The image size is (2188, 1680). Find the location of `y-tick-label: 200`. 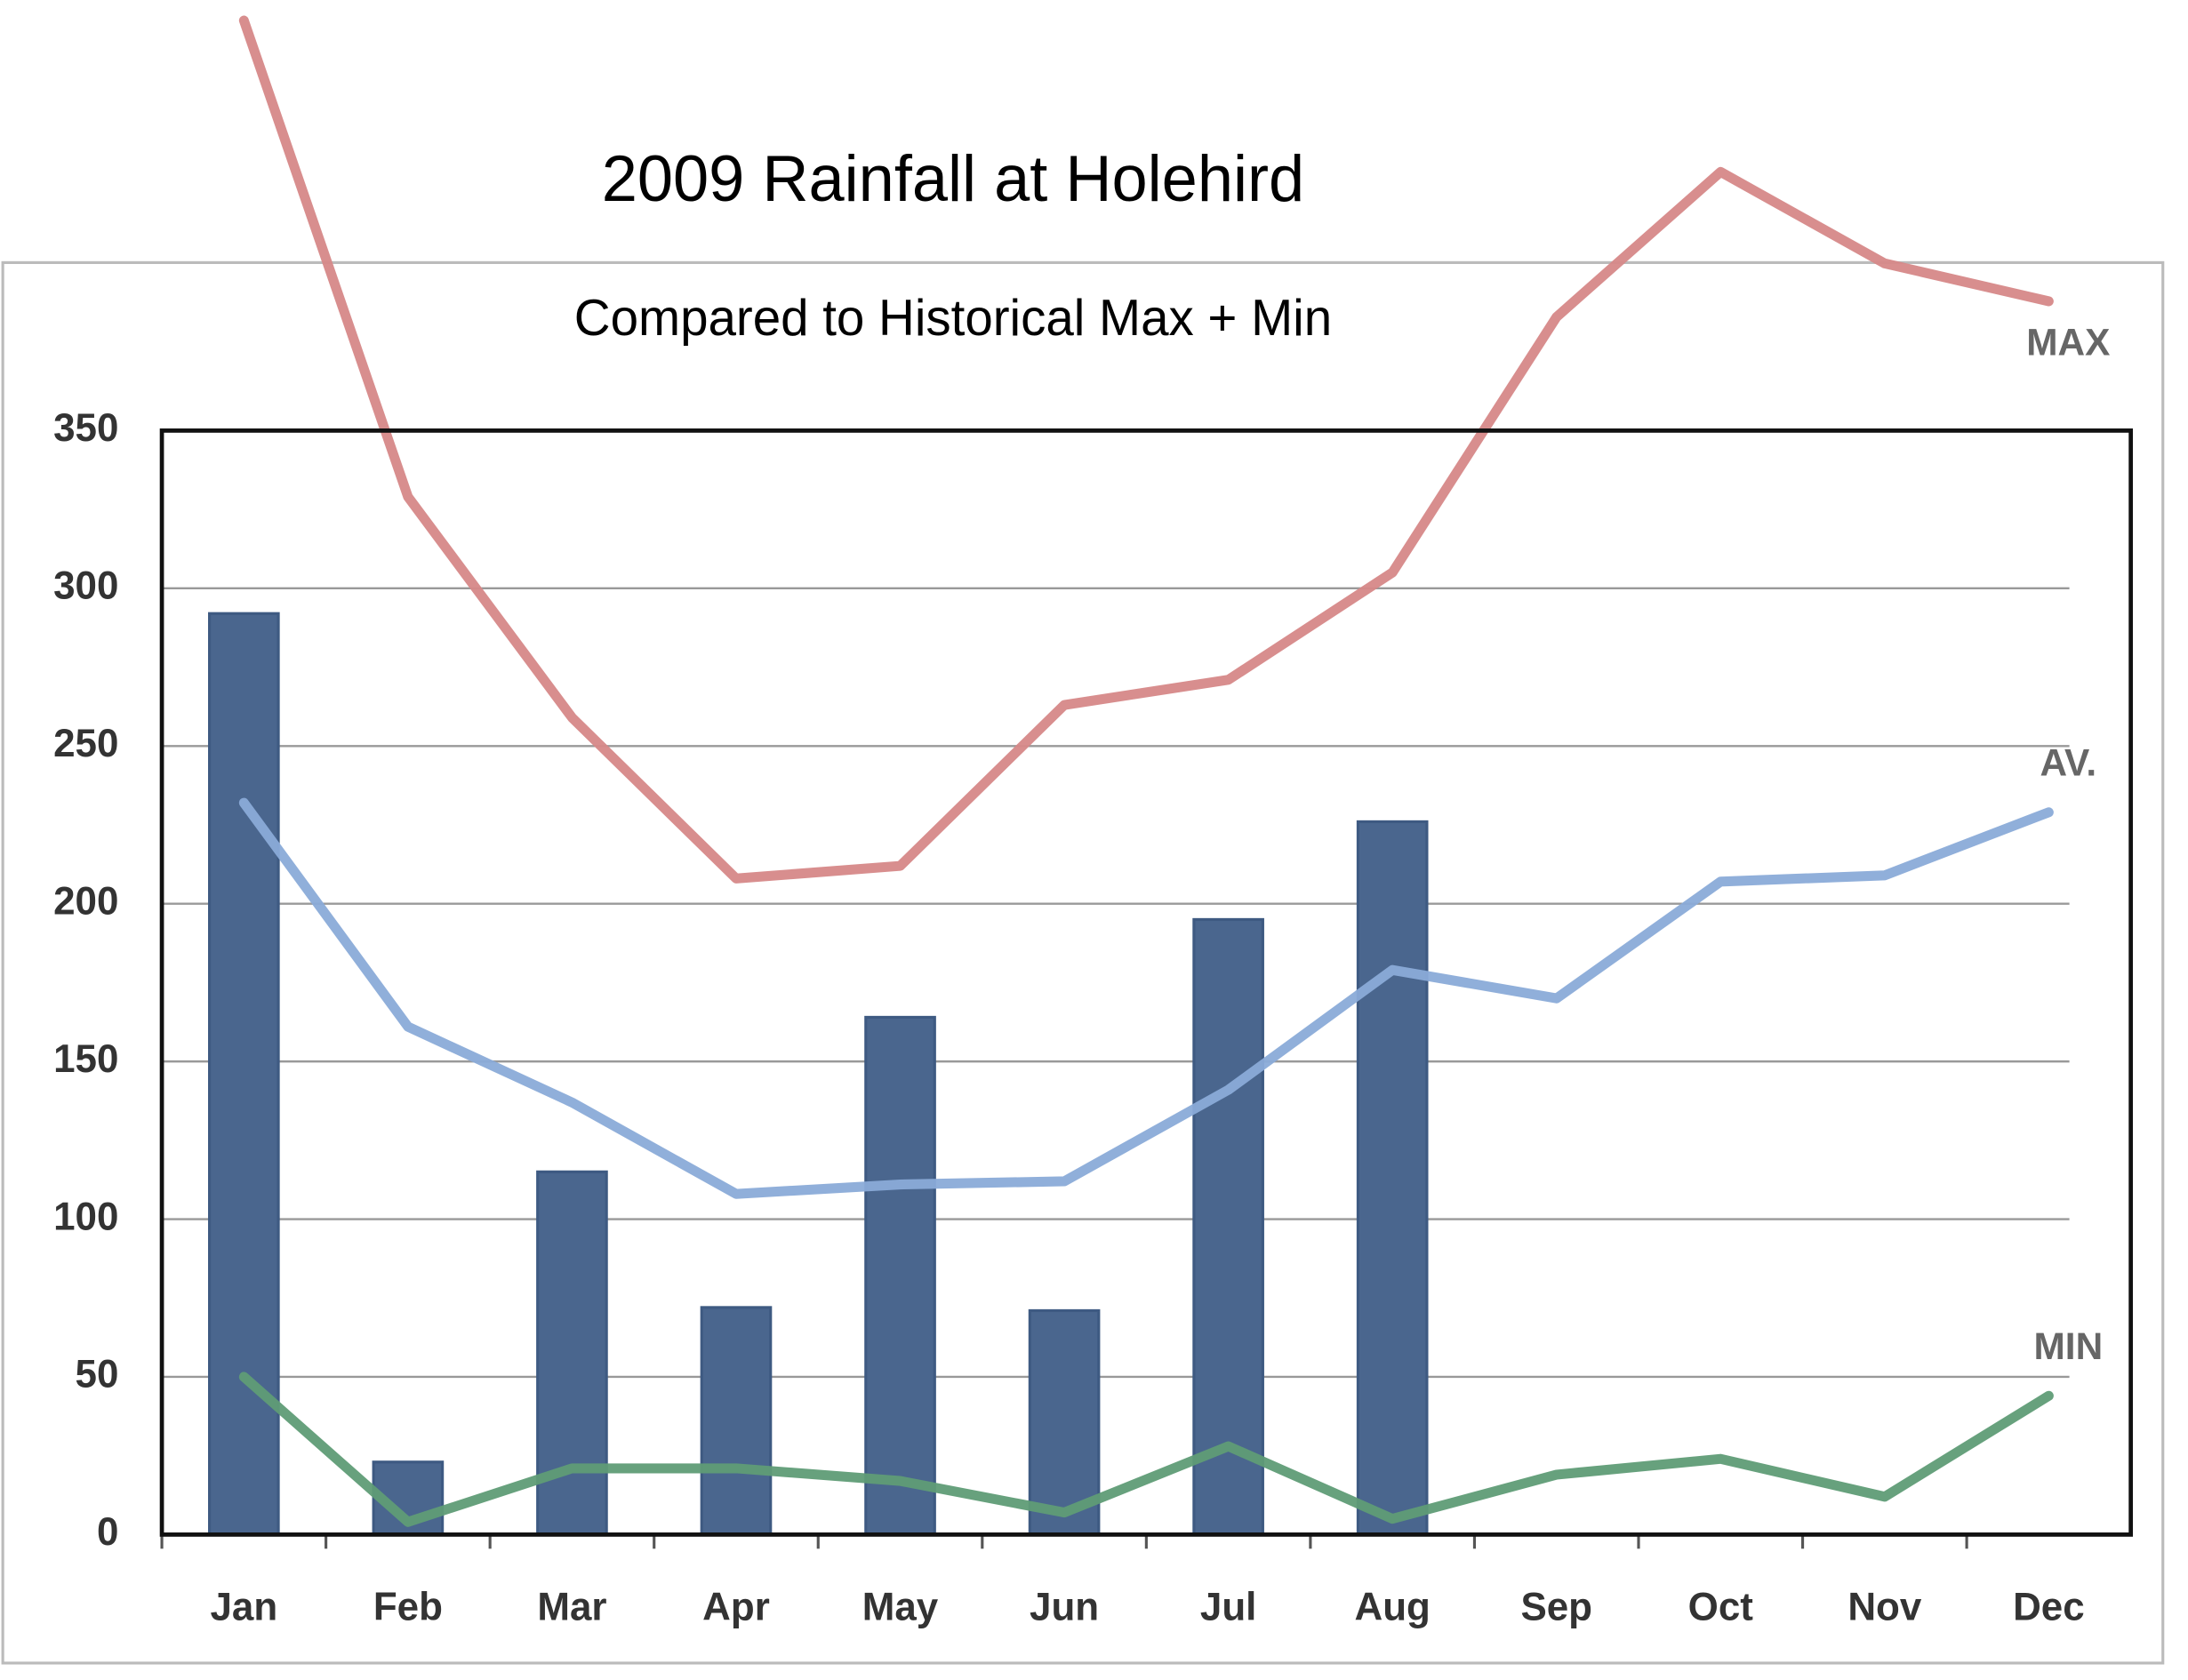

y-tick-label: 200 is located at coordinates (85, 901).